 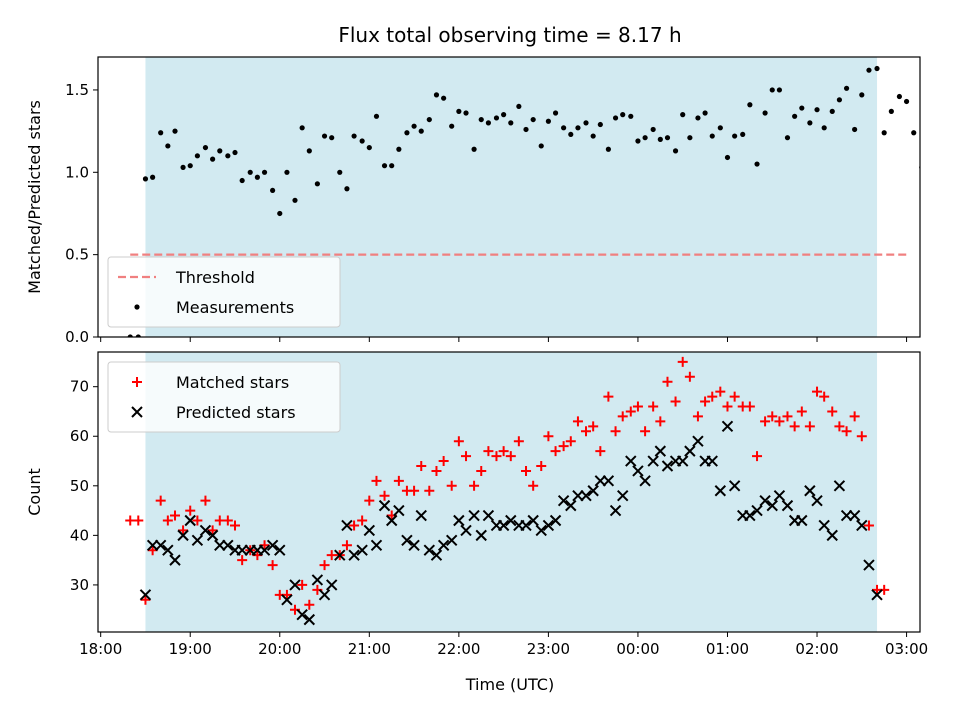 What do you see at coordinates (509, 35) in the screenshot?
I see `chart-title: Flux total observing time = 8.17 h` at bounding box center [509, 35].